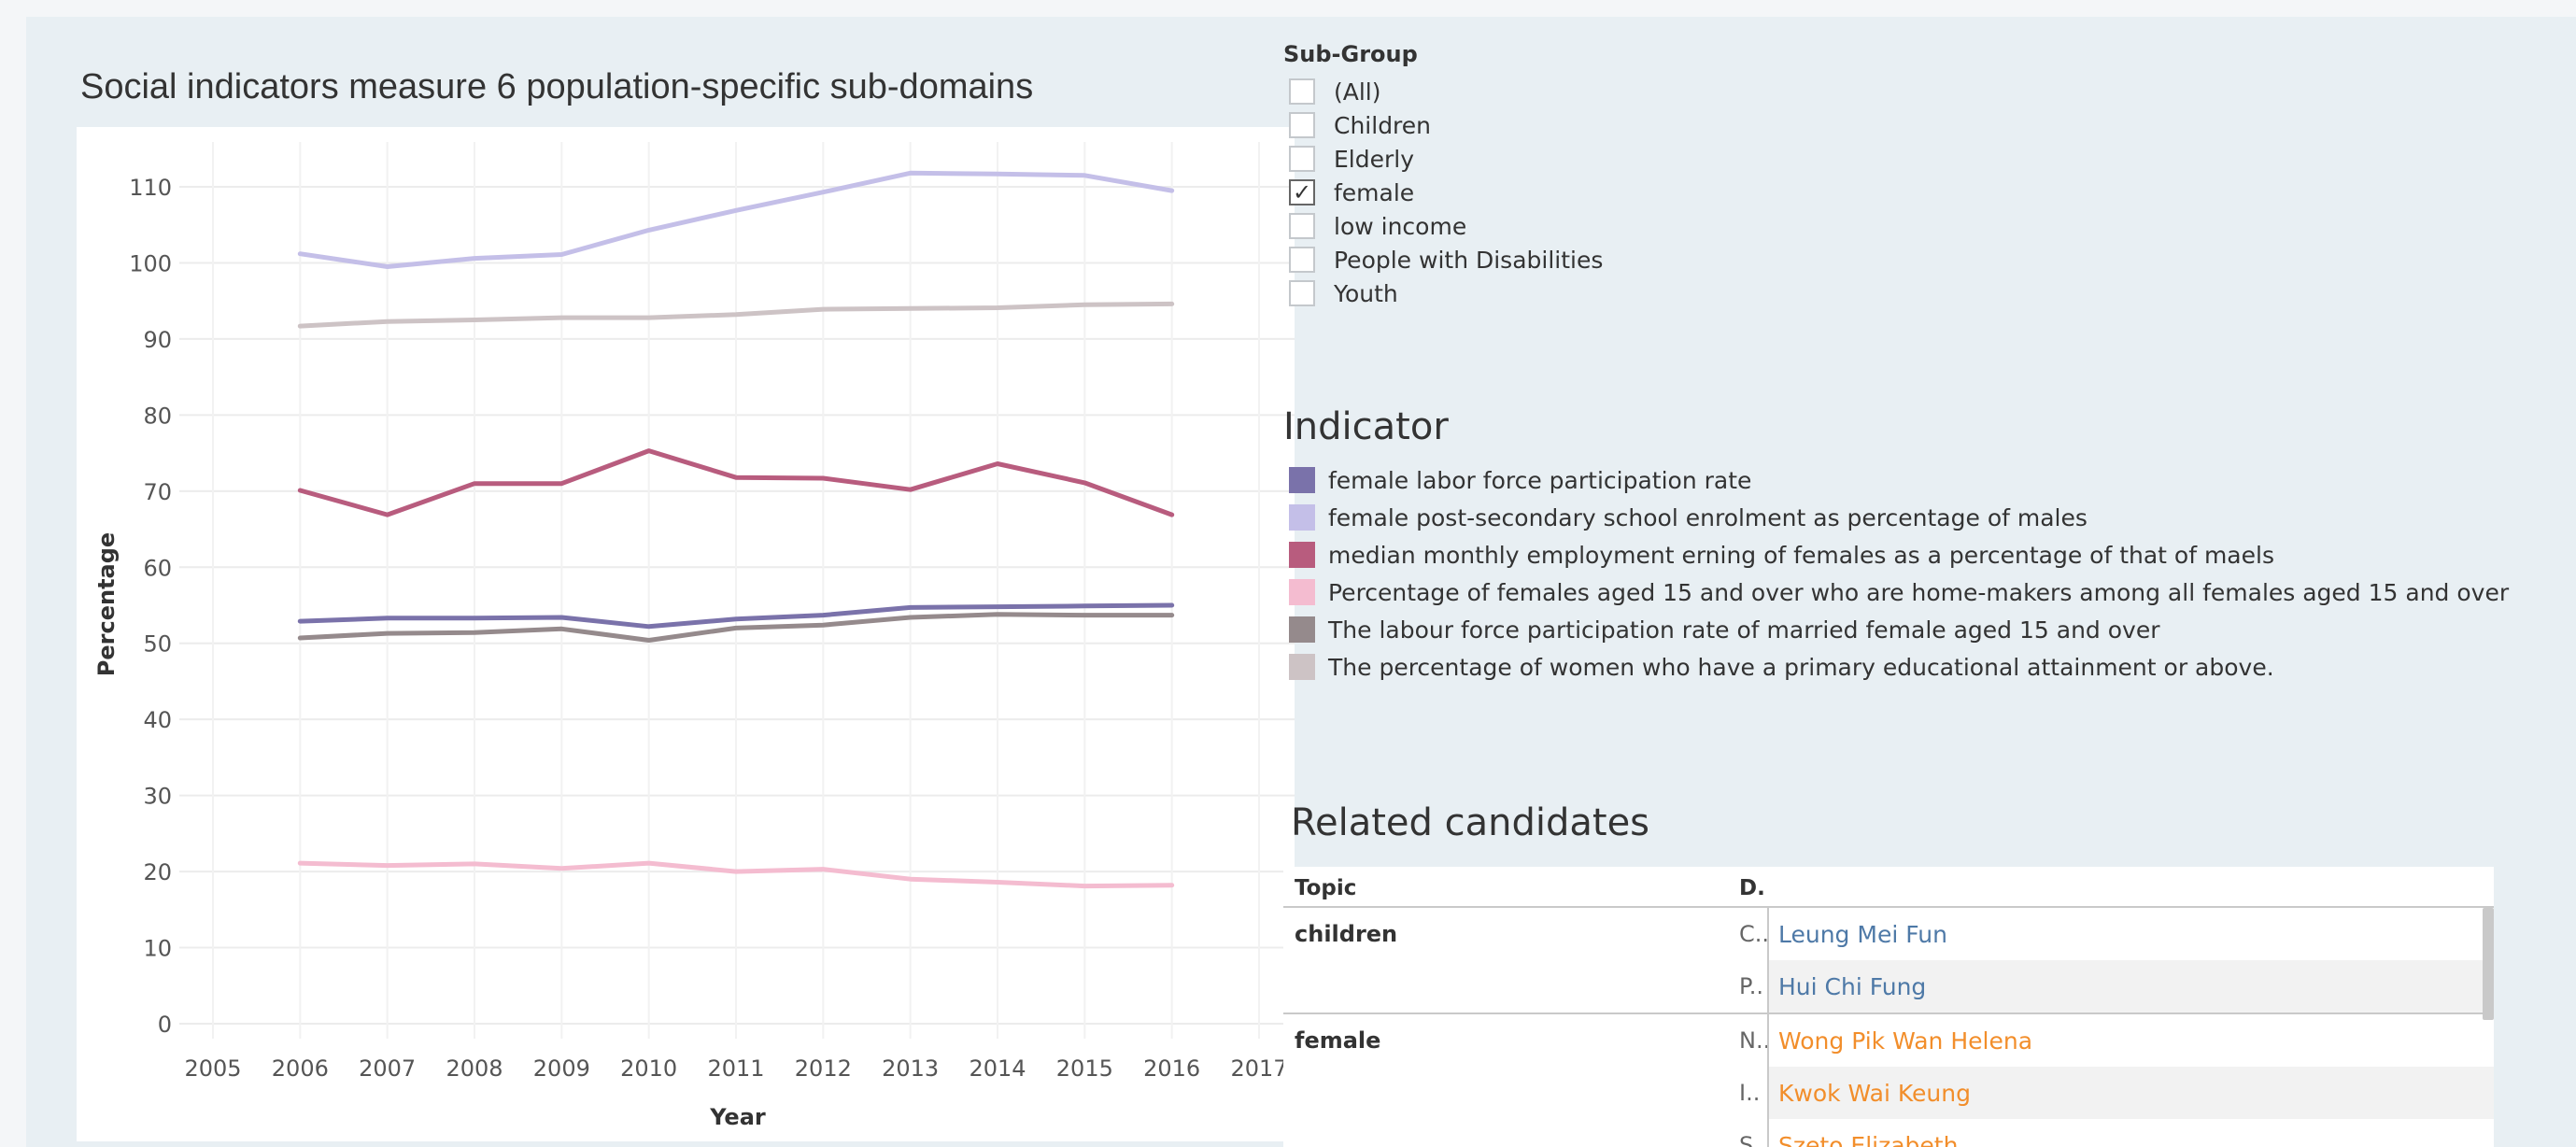 This screenshot has width=2576, height=1147. Describe the element at coordinates (1171, 1068) in the screenshot. I see `x-tick-label: 2016` at that location.